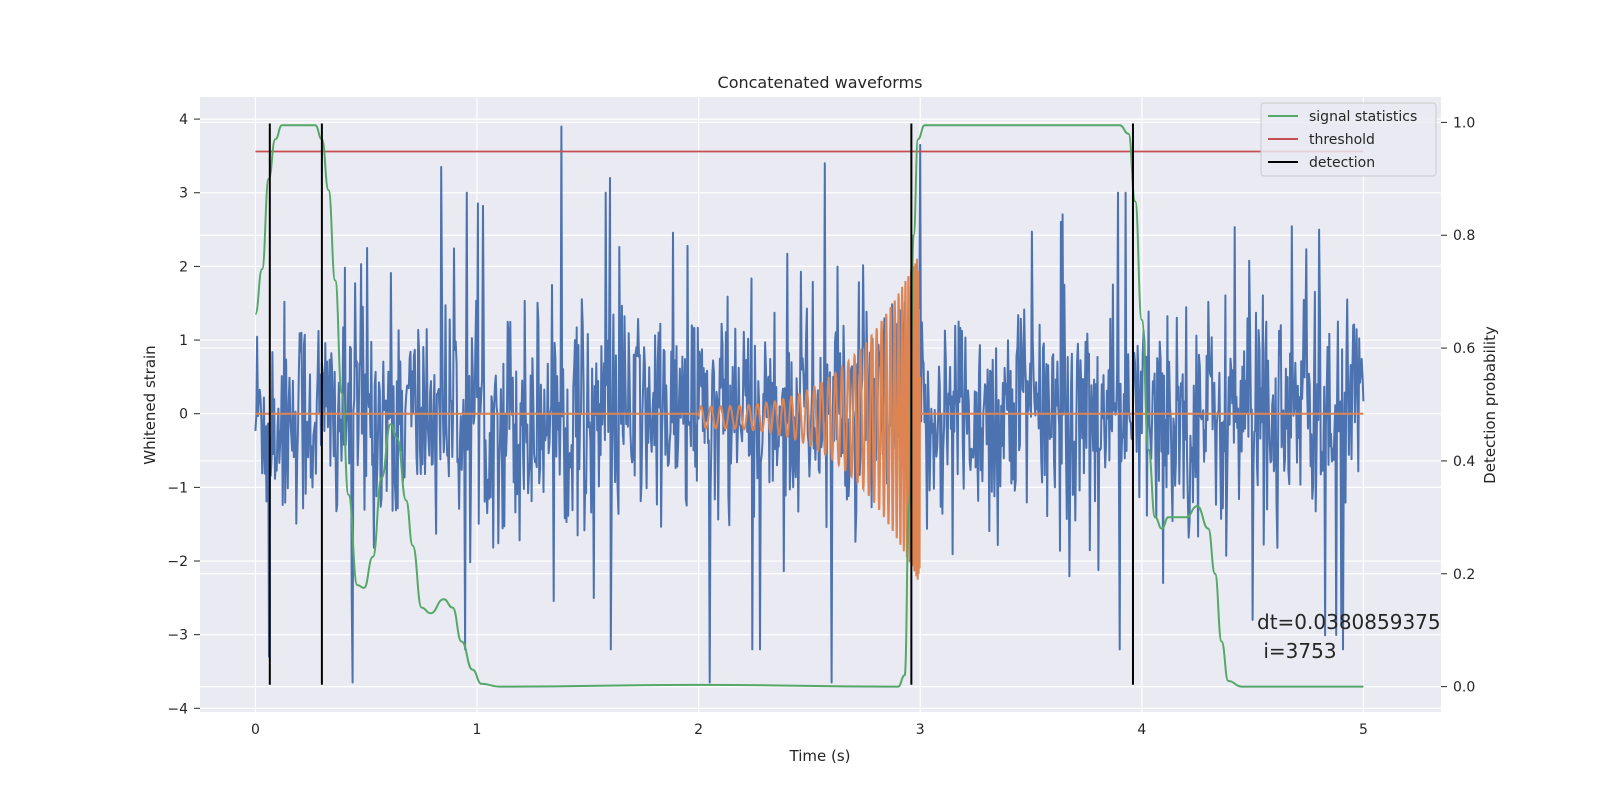 The width and height of the screenshot is (1600, 800). Describe the element at coordinates (809, 730) in the screenshot. I see `x-ticks: 0 1 2 3 4 5` at that location.